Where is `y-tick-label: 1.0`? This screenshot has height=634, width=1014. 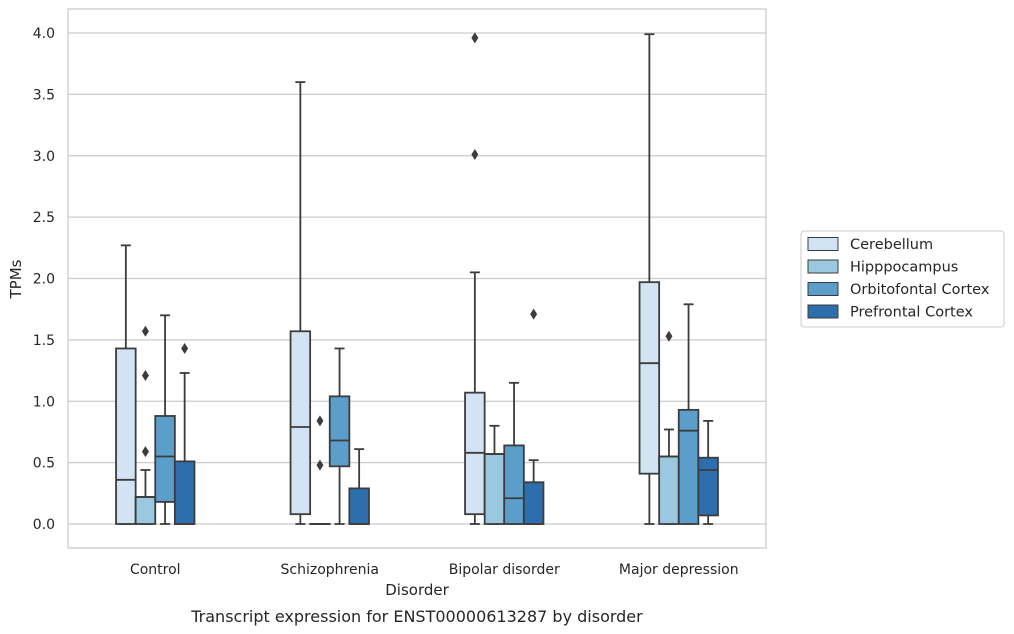 y-tick-label: 1.0 is located at coordinates (44, 402).